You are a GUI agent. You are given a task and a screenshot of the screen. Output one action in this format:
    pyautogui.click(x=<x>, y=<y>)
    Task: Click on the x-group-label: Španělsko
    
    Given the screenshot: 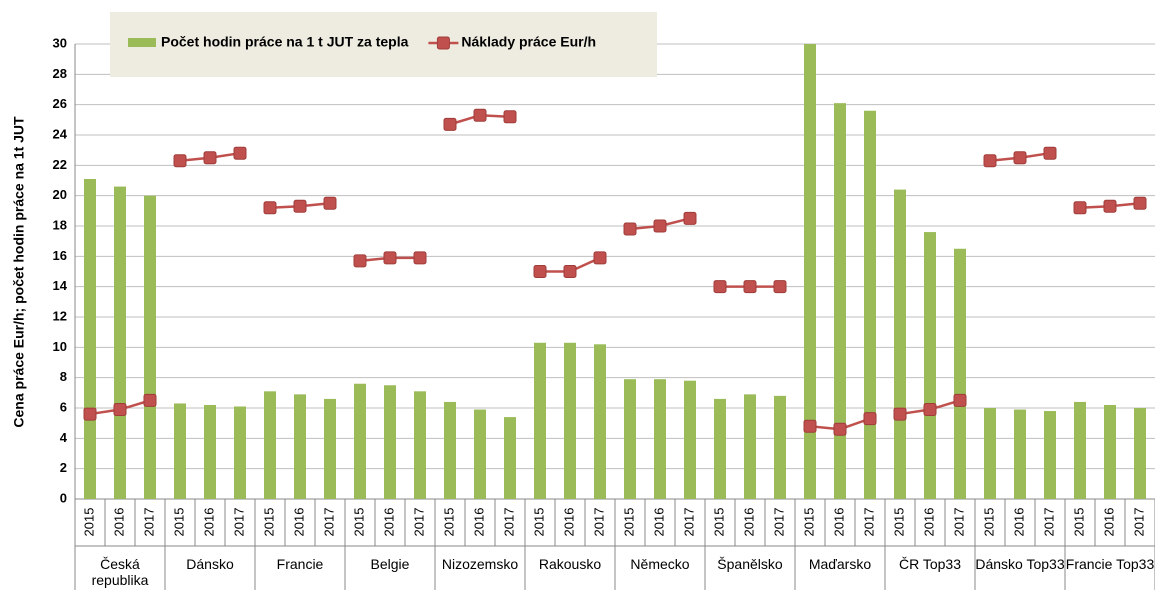 What is the action you would take?
    pyautogui.click(x=750, y=564)
    